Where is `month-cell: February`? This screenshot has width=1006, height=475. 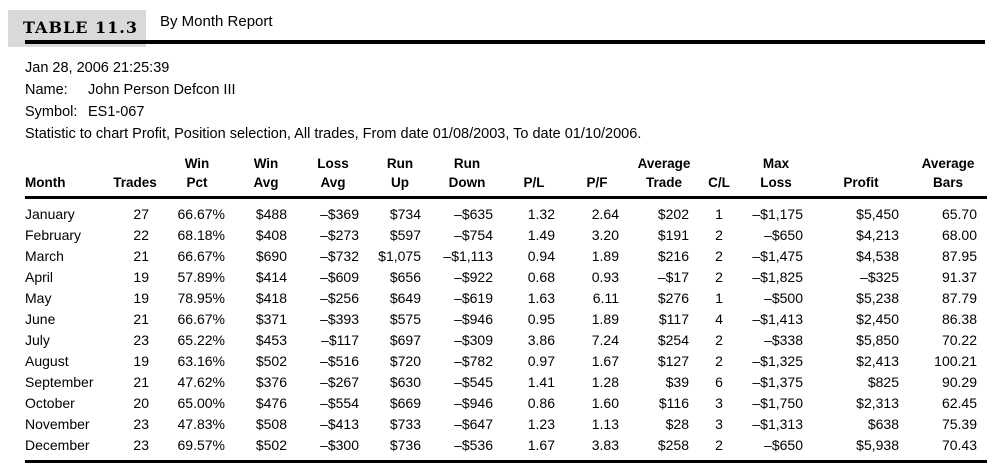 month-cell: February is located at coordinates (53, 235).